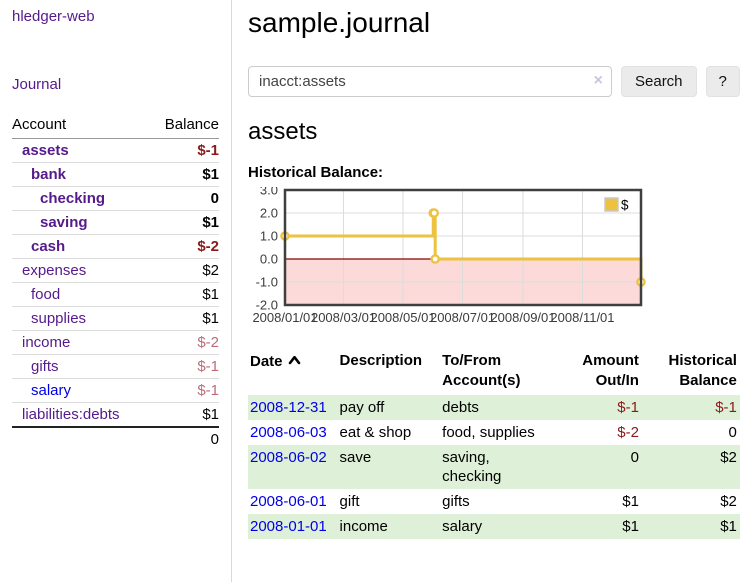  I want to click on x-axis-tick-label: 2008/03/01, so click(343, 317).